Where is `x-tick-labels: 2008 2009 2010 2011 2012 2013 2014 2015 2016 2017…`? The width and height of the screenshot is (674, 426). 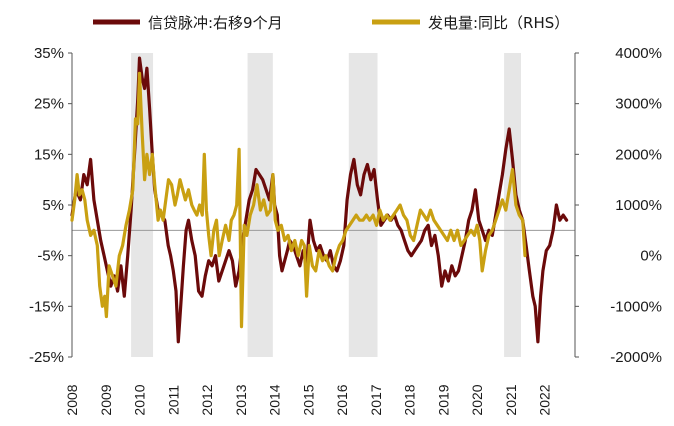
x-tick-labels: 2008 2009 2010 2011 2012 2013 2014 2015 2016 2017… is located at coordinates (308, 399).